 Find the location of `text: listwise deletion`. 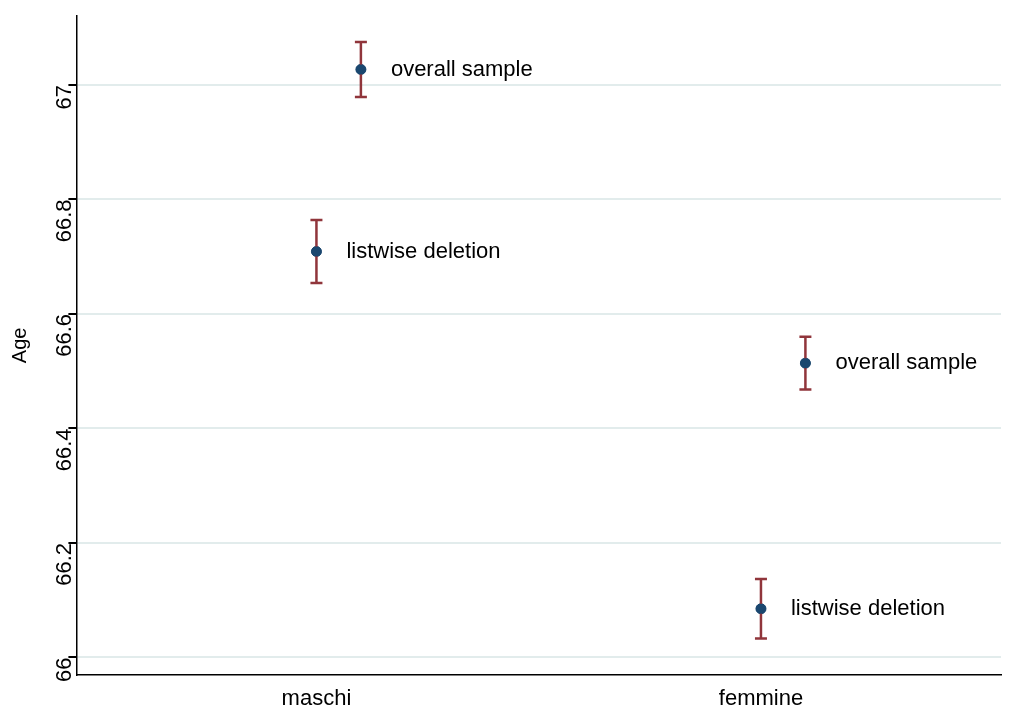

text: listwise deletion is located at coordinates (423, 250).